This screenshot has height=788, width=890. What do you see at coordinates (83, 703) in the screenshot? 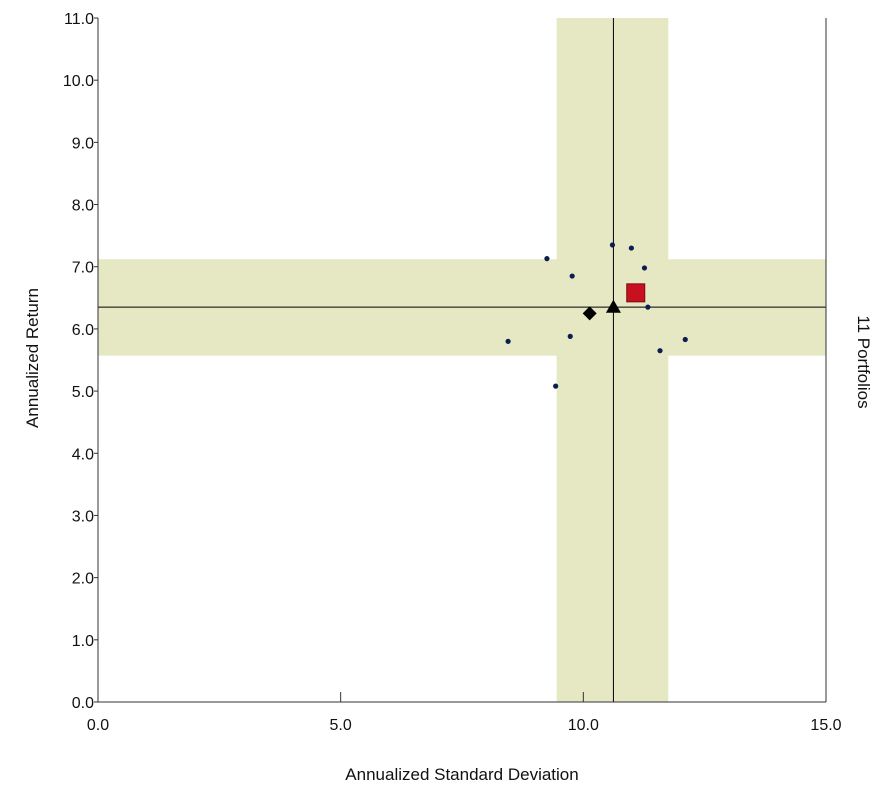
I see `y-tick-label: 0.0` at bounding box center [83, 703].